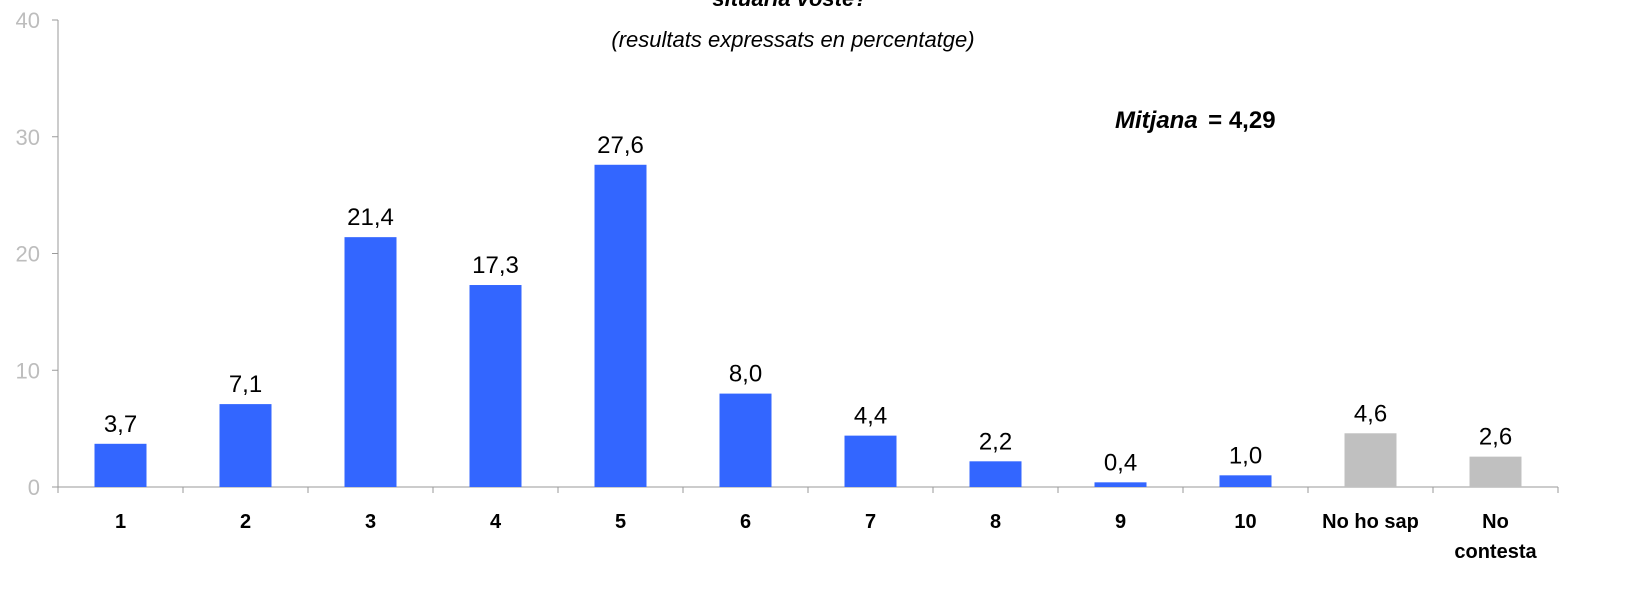 This screenshot has width=1649, height=591. What do you see at coordinates (1370, 522) in the screenshot?
I see `x-tick-label: No ho sap` at bounding box center [1370, 522].